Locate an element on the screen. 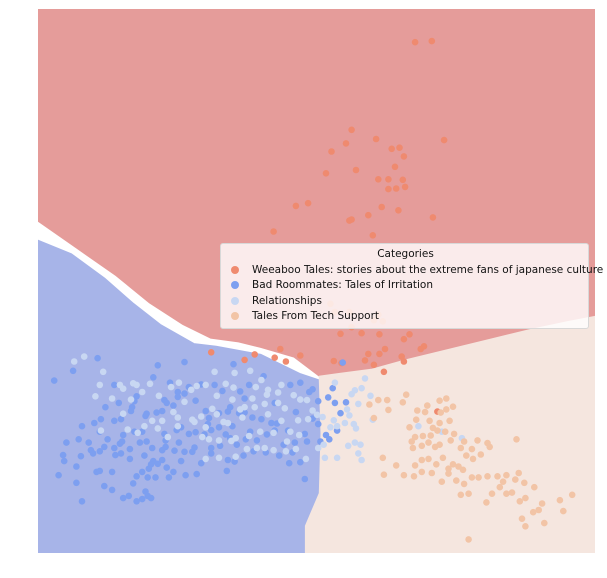 Image resolution: width=607 pixels, height=578 pixels. legend-label: Bad Roommates: Tales of Irritation is located at coordinates (343, 285).